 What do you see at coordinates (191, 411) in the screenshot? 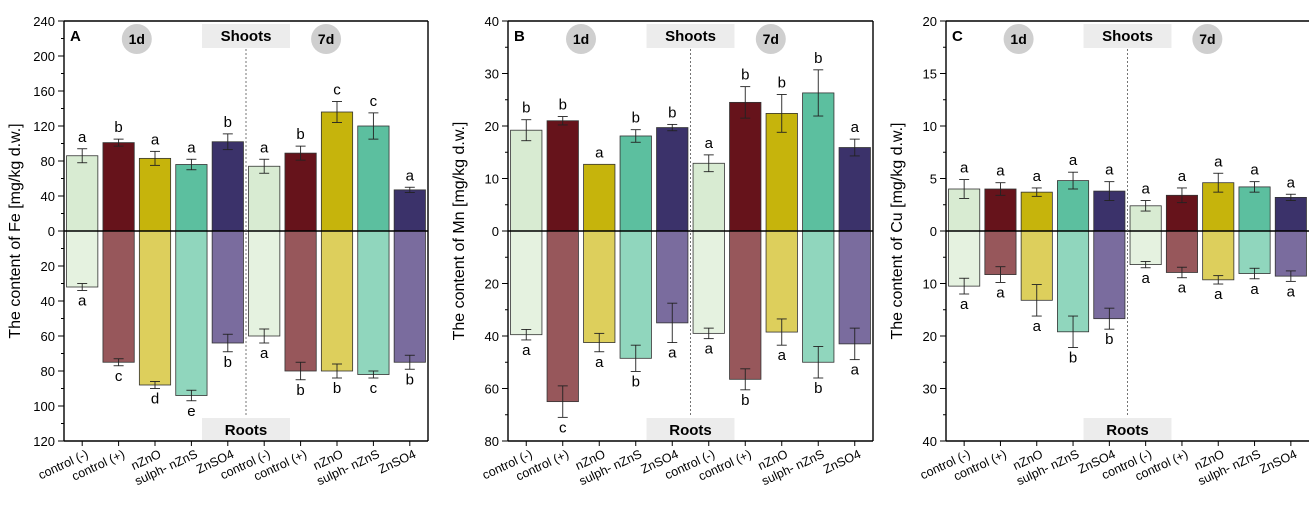
I see `root-significance-label: e` at bounding box center [191, 411].